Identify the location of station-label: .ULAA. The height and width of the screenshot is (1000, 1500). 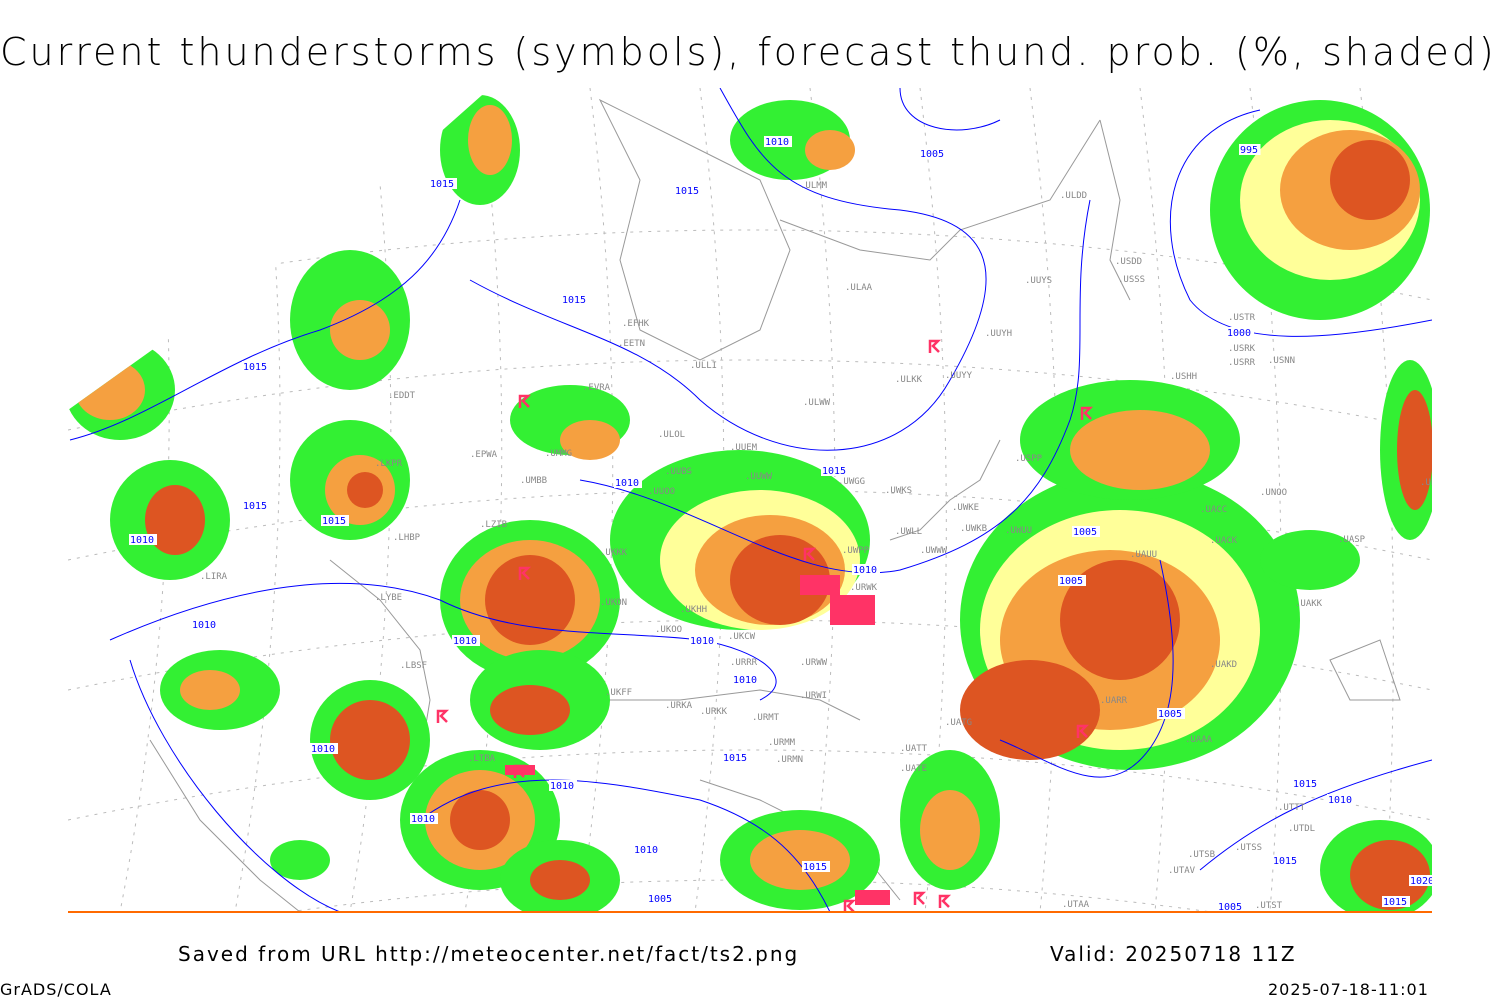
(859, 288).